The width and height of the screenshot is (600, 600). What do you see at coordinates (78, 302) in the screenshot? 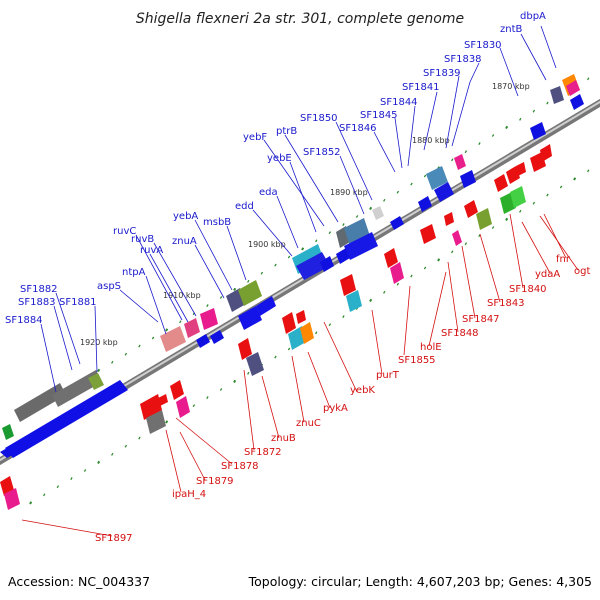
I see `gene-label-sf1881: SF1881` at bounding box center [78, 302].